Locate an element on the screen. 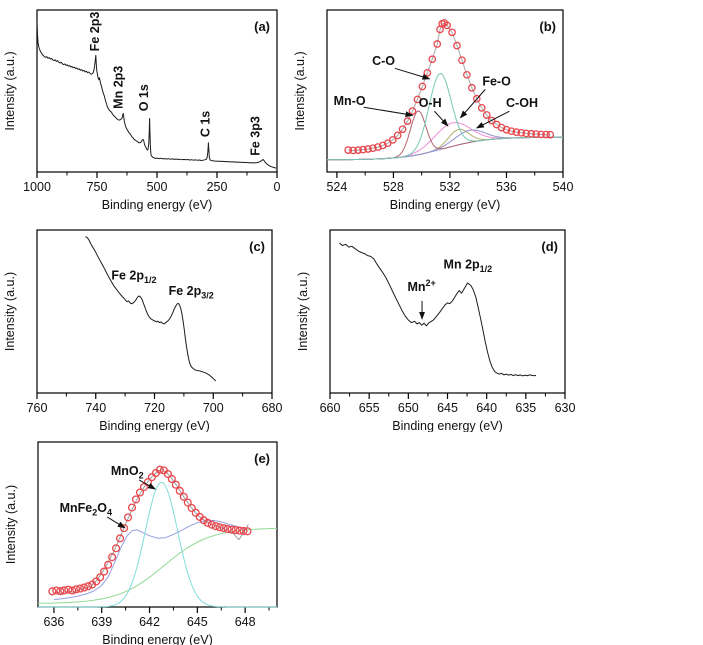 This screenshot has width=703, height=645. x-tick-label: 536 is located at coordinates (506, 187).